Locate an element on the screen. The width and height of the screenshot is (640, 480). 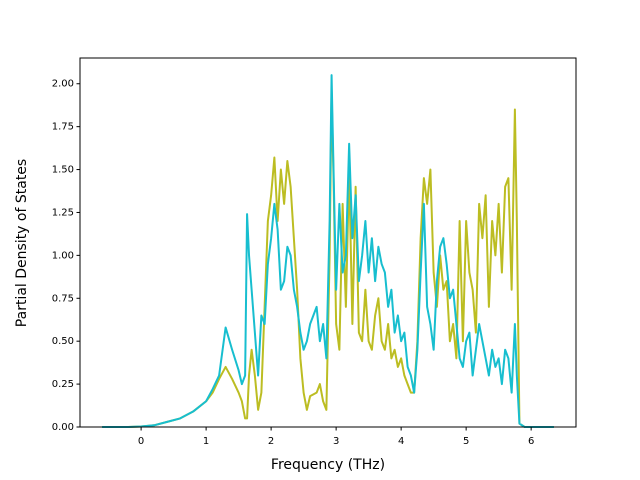
x-tick-label: 6 is located at coordinates (531, 441).